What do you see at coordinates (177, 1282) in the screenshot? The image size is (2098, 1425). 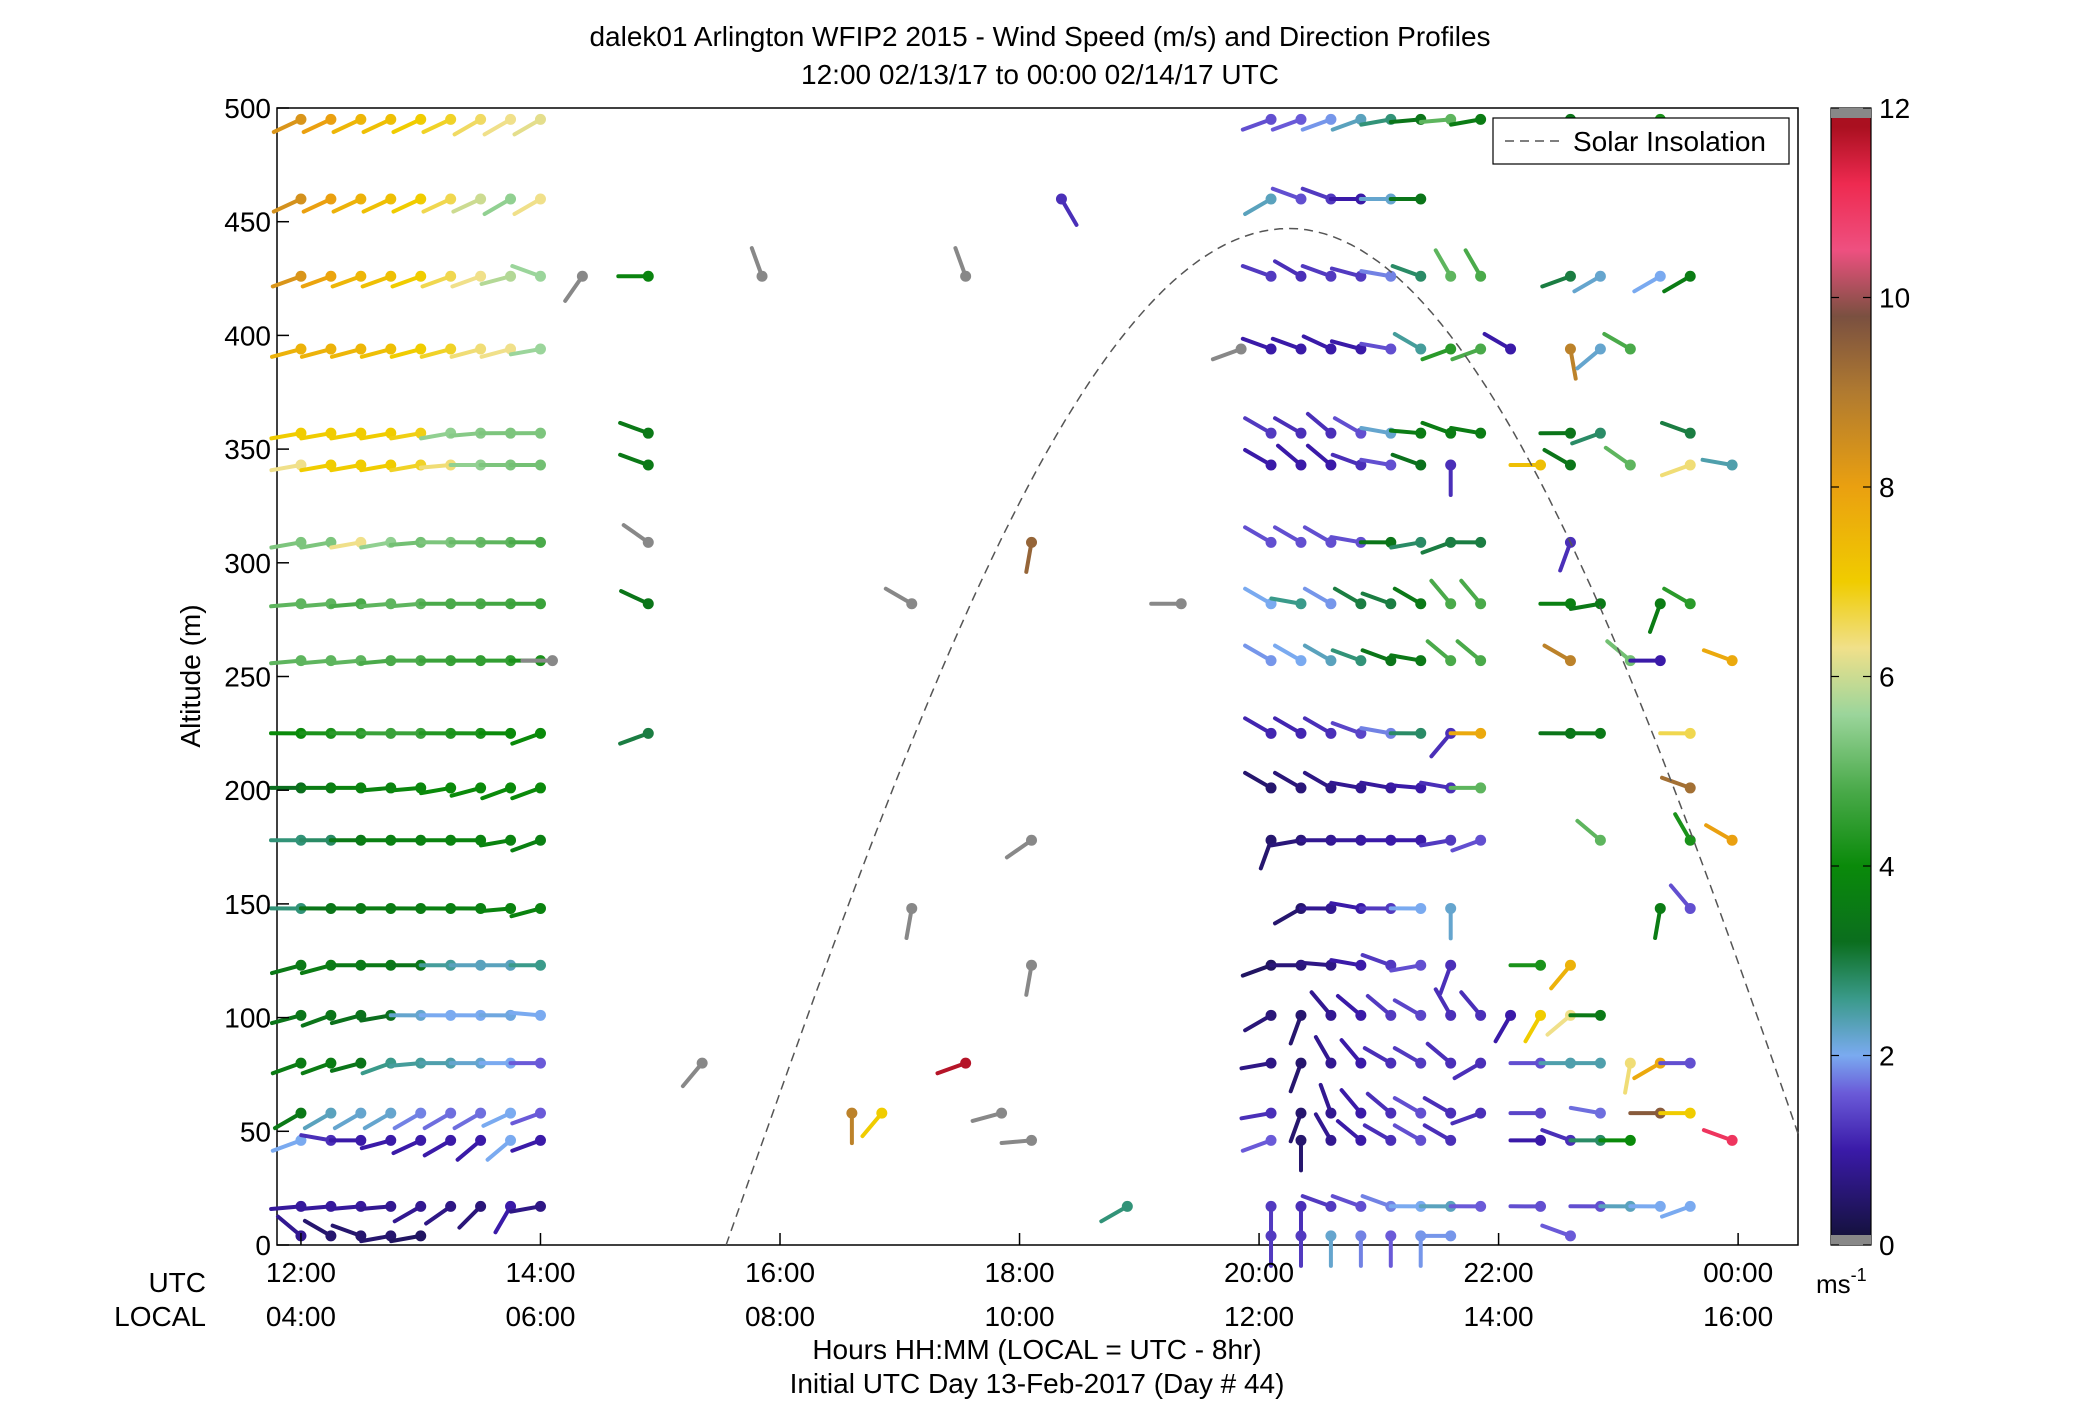 I see `utc-row-label: UTC` at bounding box center [177, 1282].